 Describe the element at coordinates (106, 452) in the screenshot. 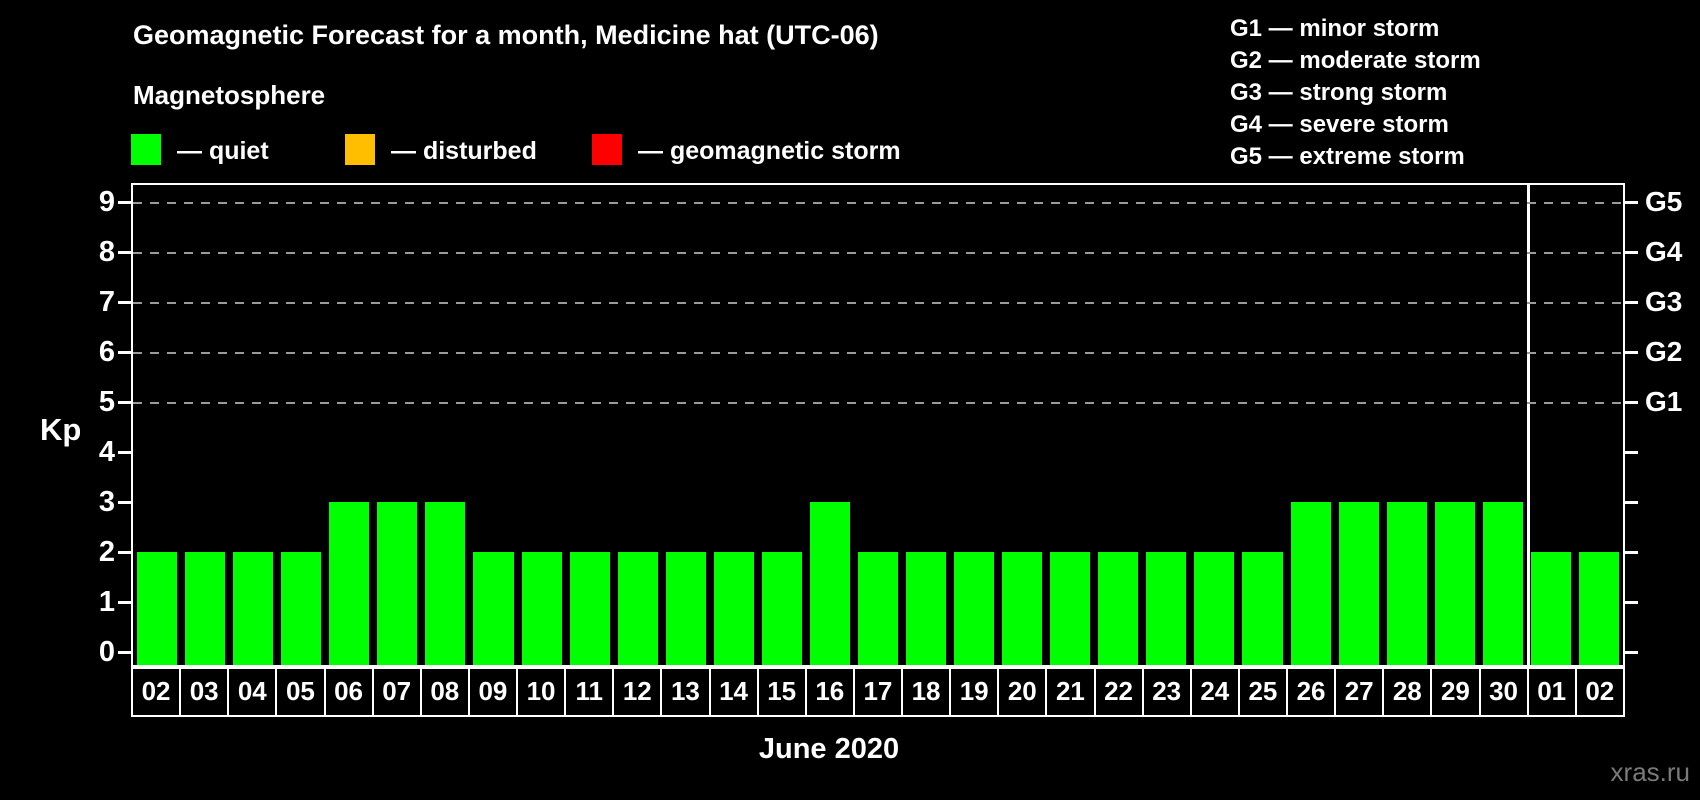

I see `y-axis-label-4: 4` at that location.